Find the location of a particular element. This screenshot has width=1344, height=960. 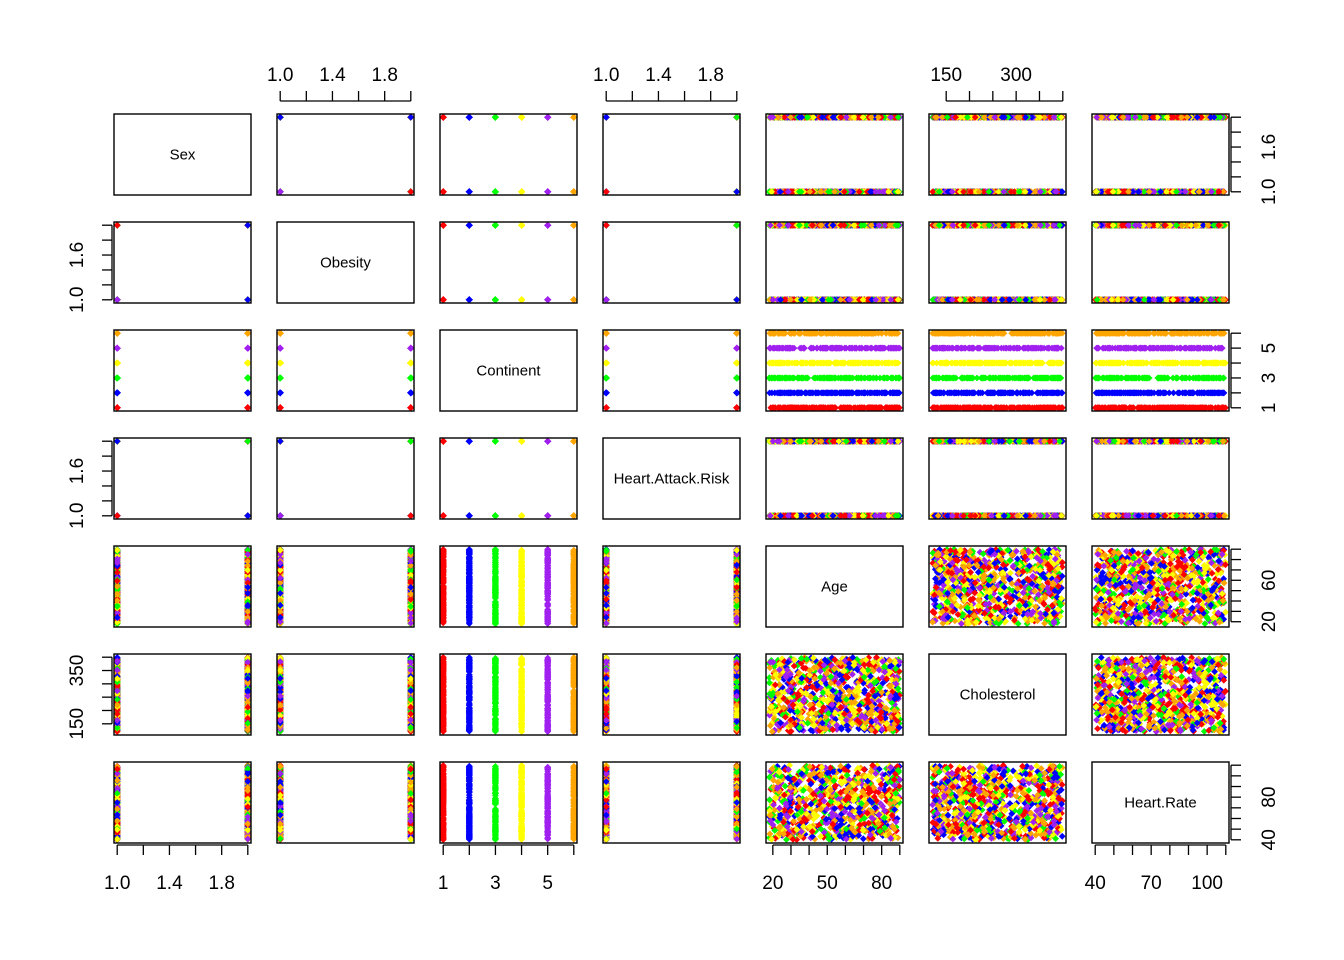

panel-Sex-vs-Sex: Sex is located at coordinates (182, 154).